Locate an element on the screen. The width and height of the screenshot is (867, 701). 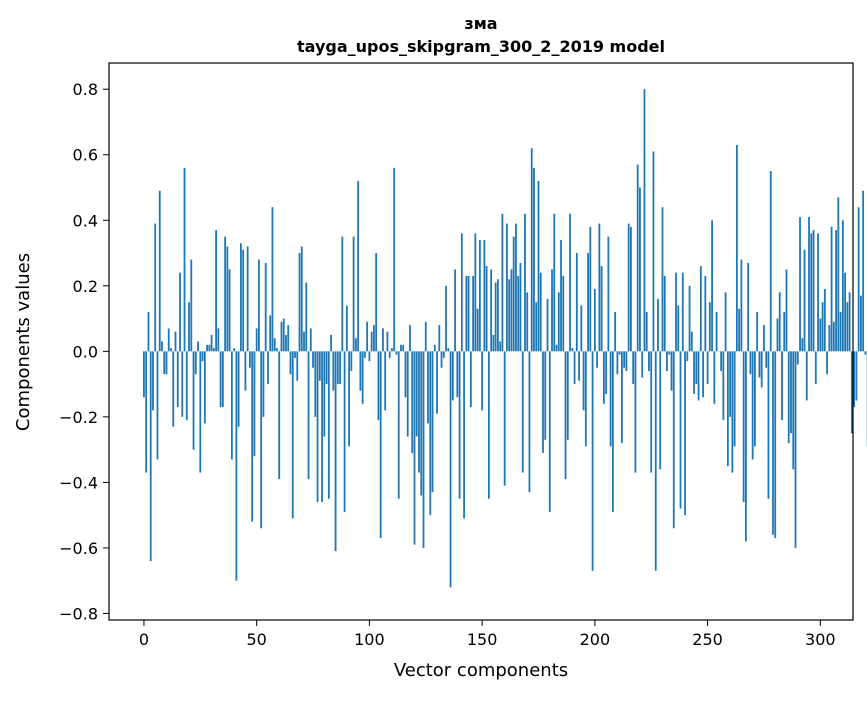
y-tick-label: 0.6 is located at coordinates (85, 155).